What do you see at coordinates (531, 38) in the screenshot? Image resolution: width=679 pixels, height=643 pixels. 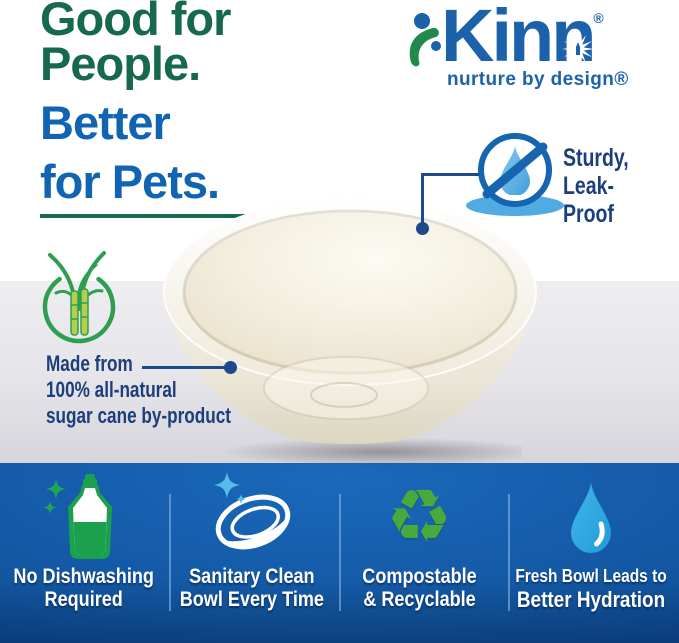 I see `wordmark-n: n` at bounding box center [531, 38].